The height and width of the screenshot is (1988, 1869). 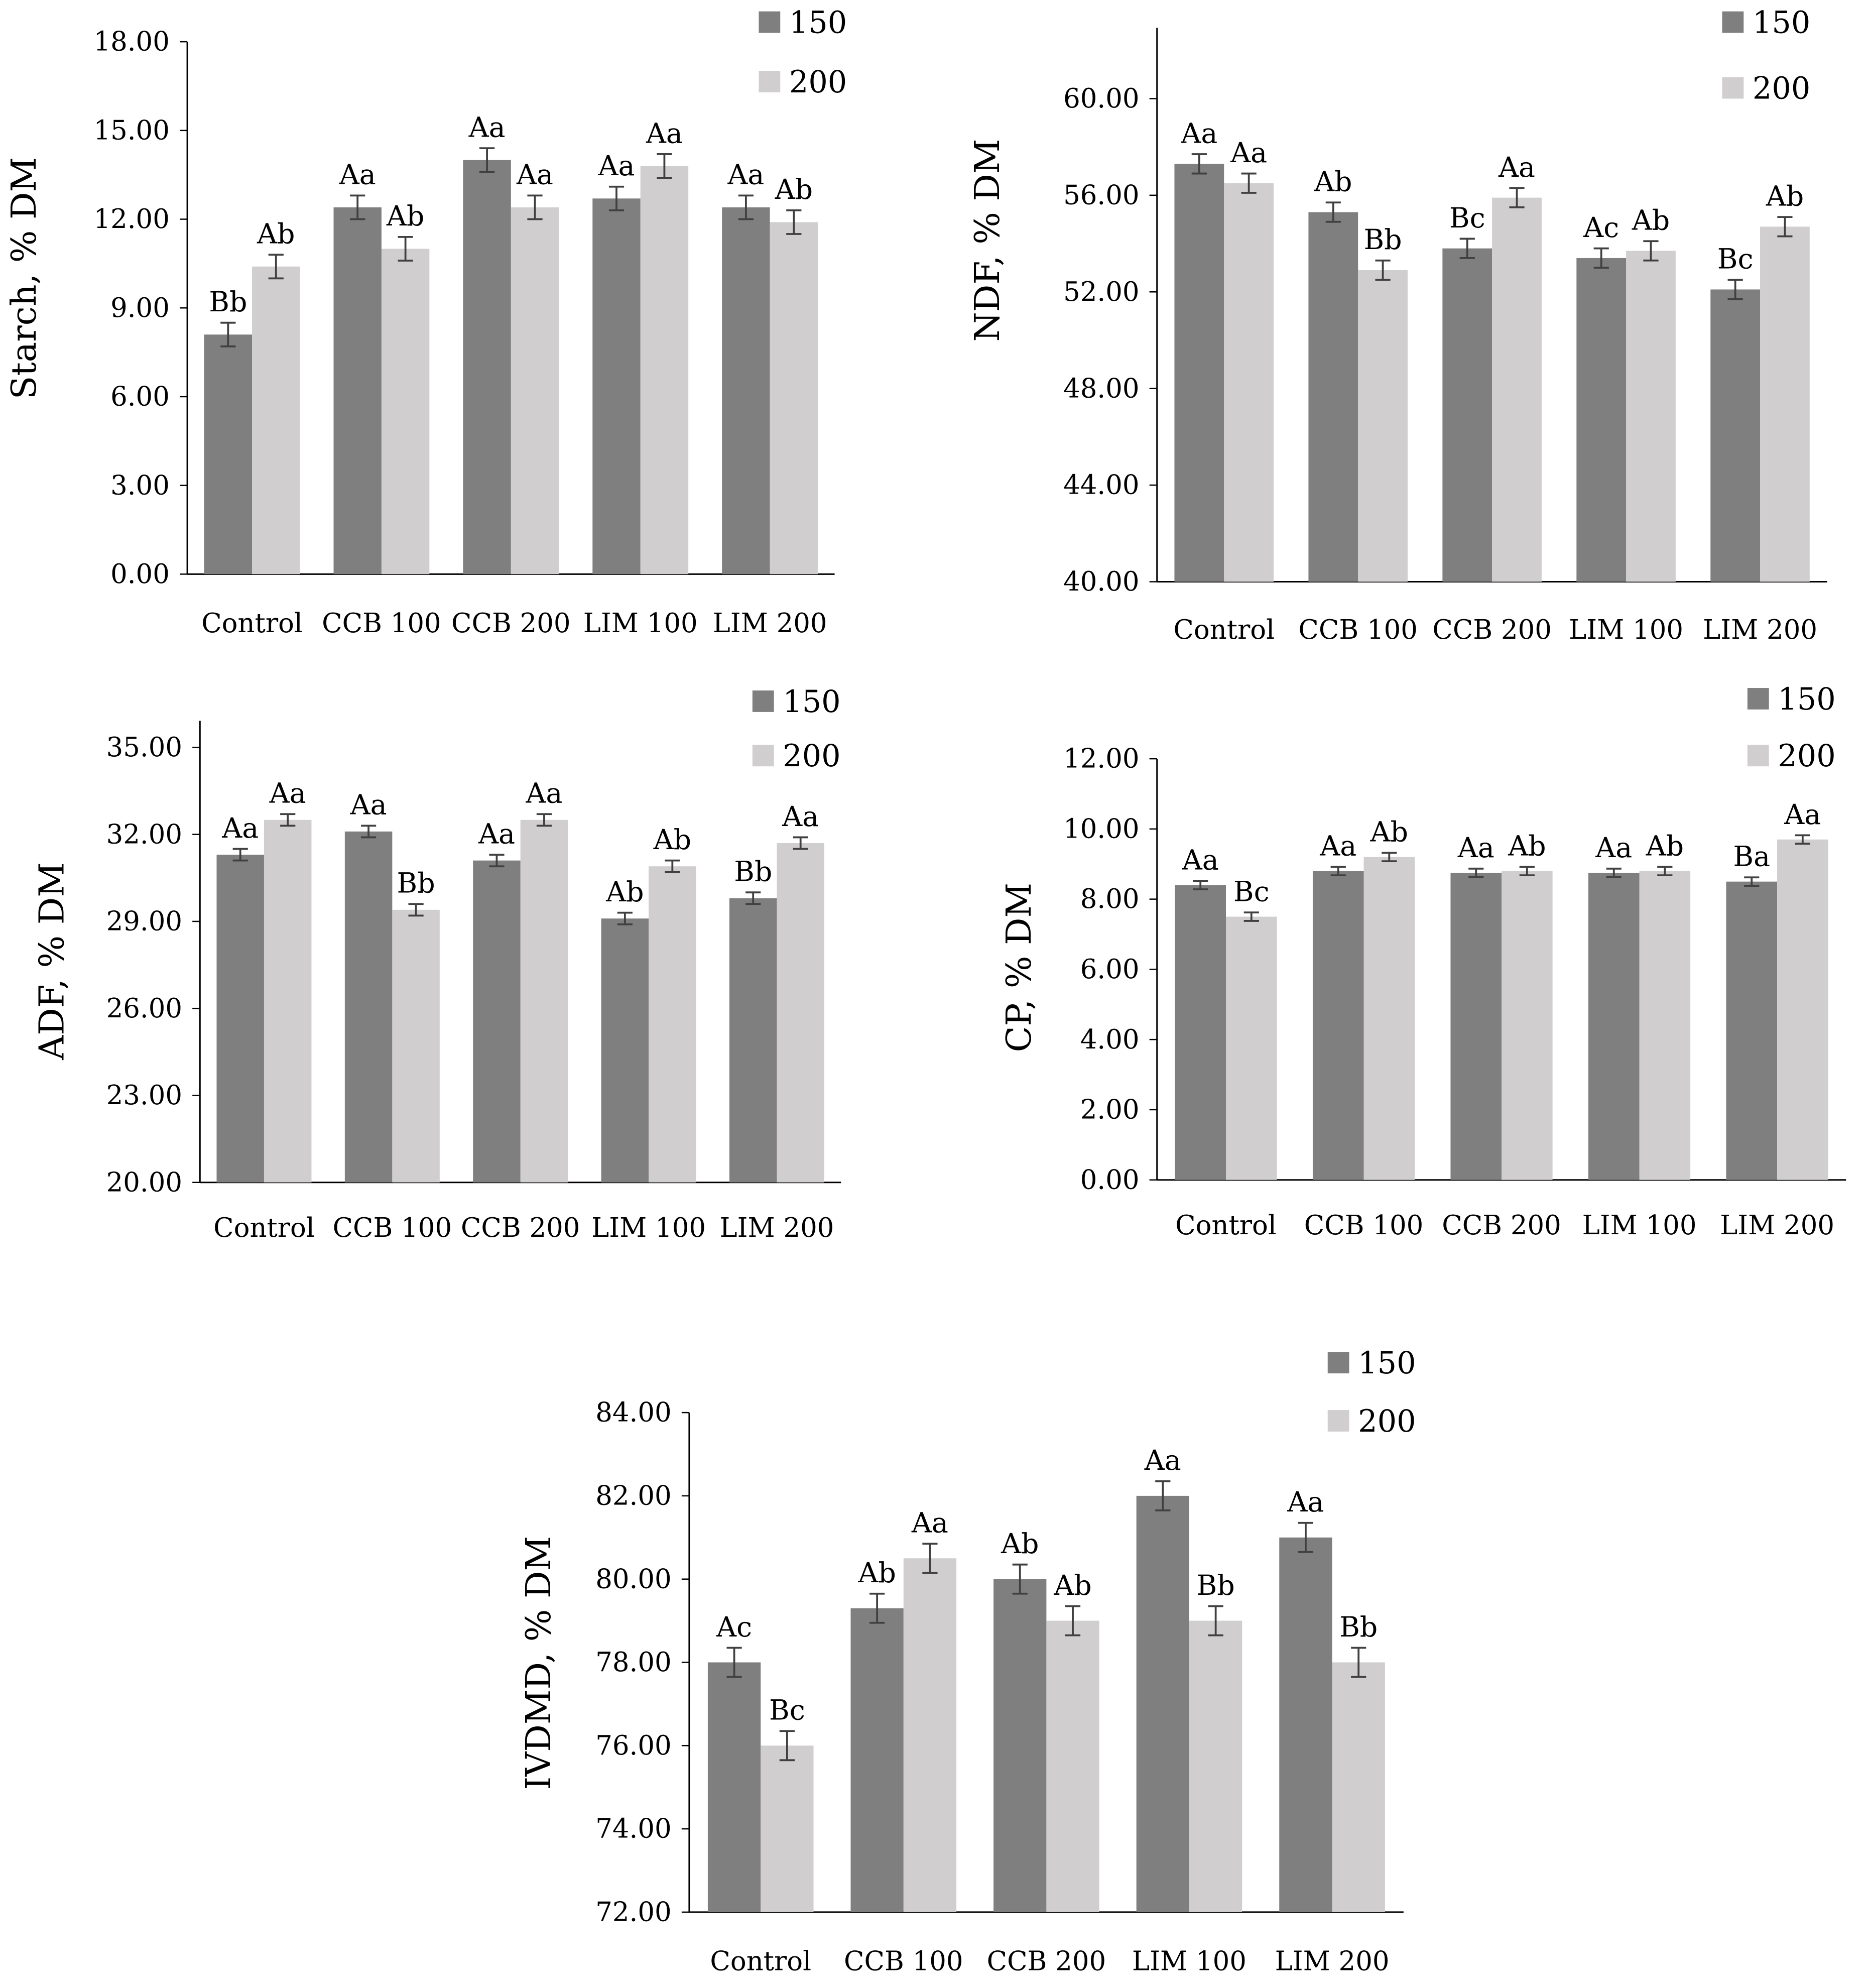 I want to click on y-tick-label: 26.00, so click(x=144, y=1008).